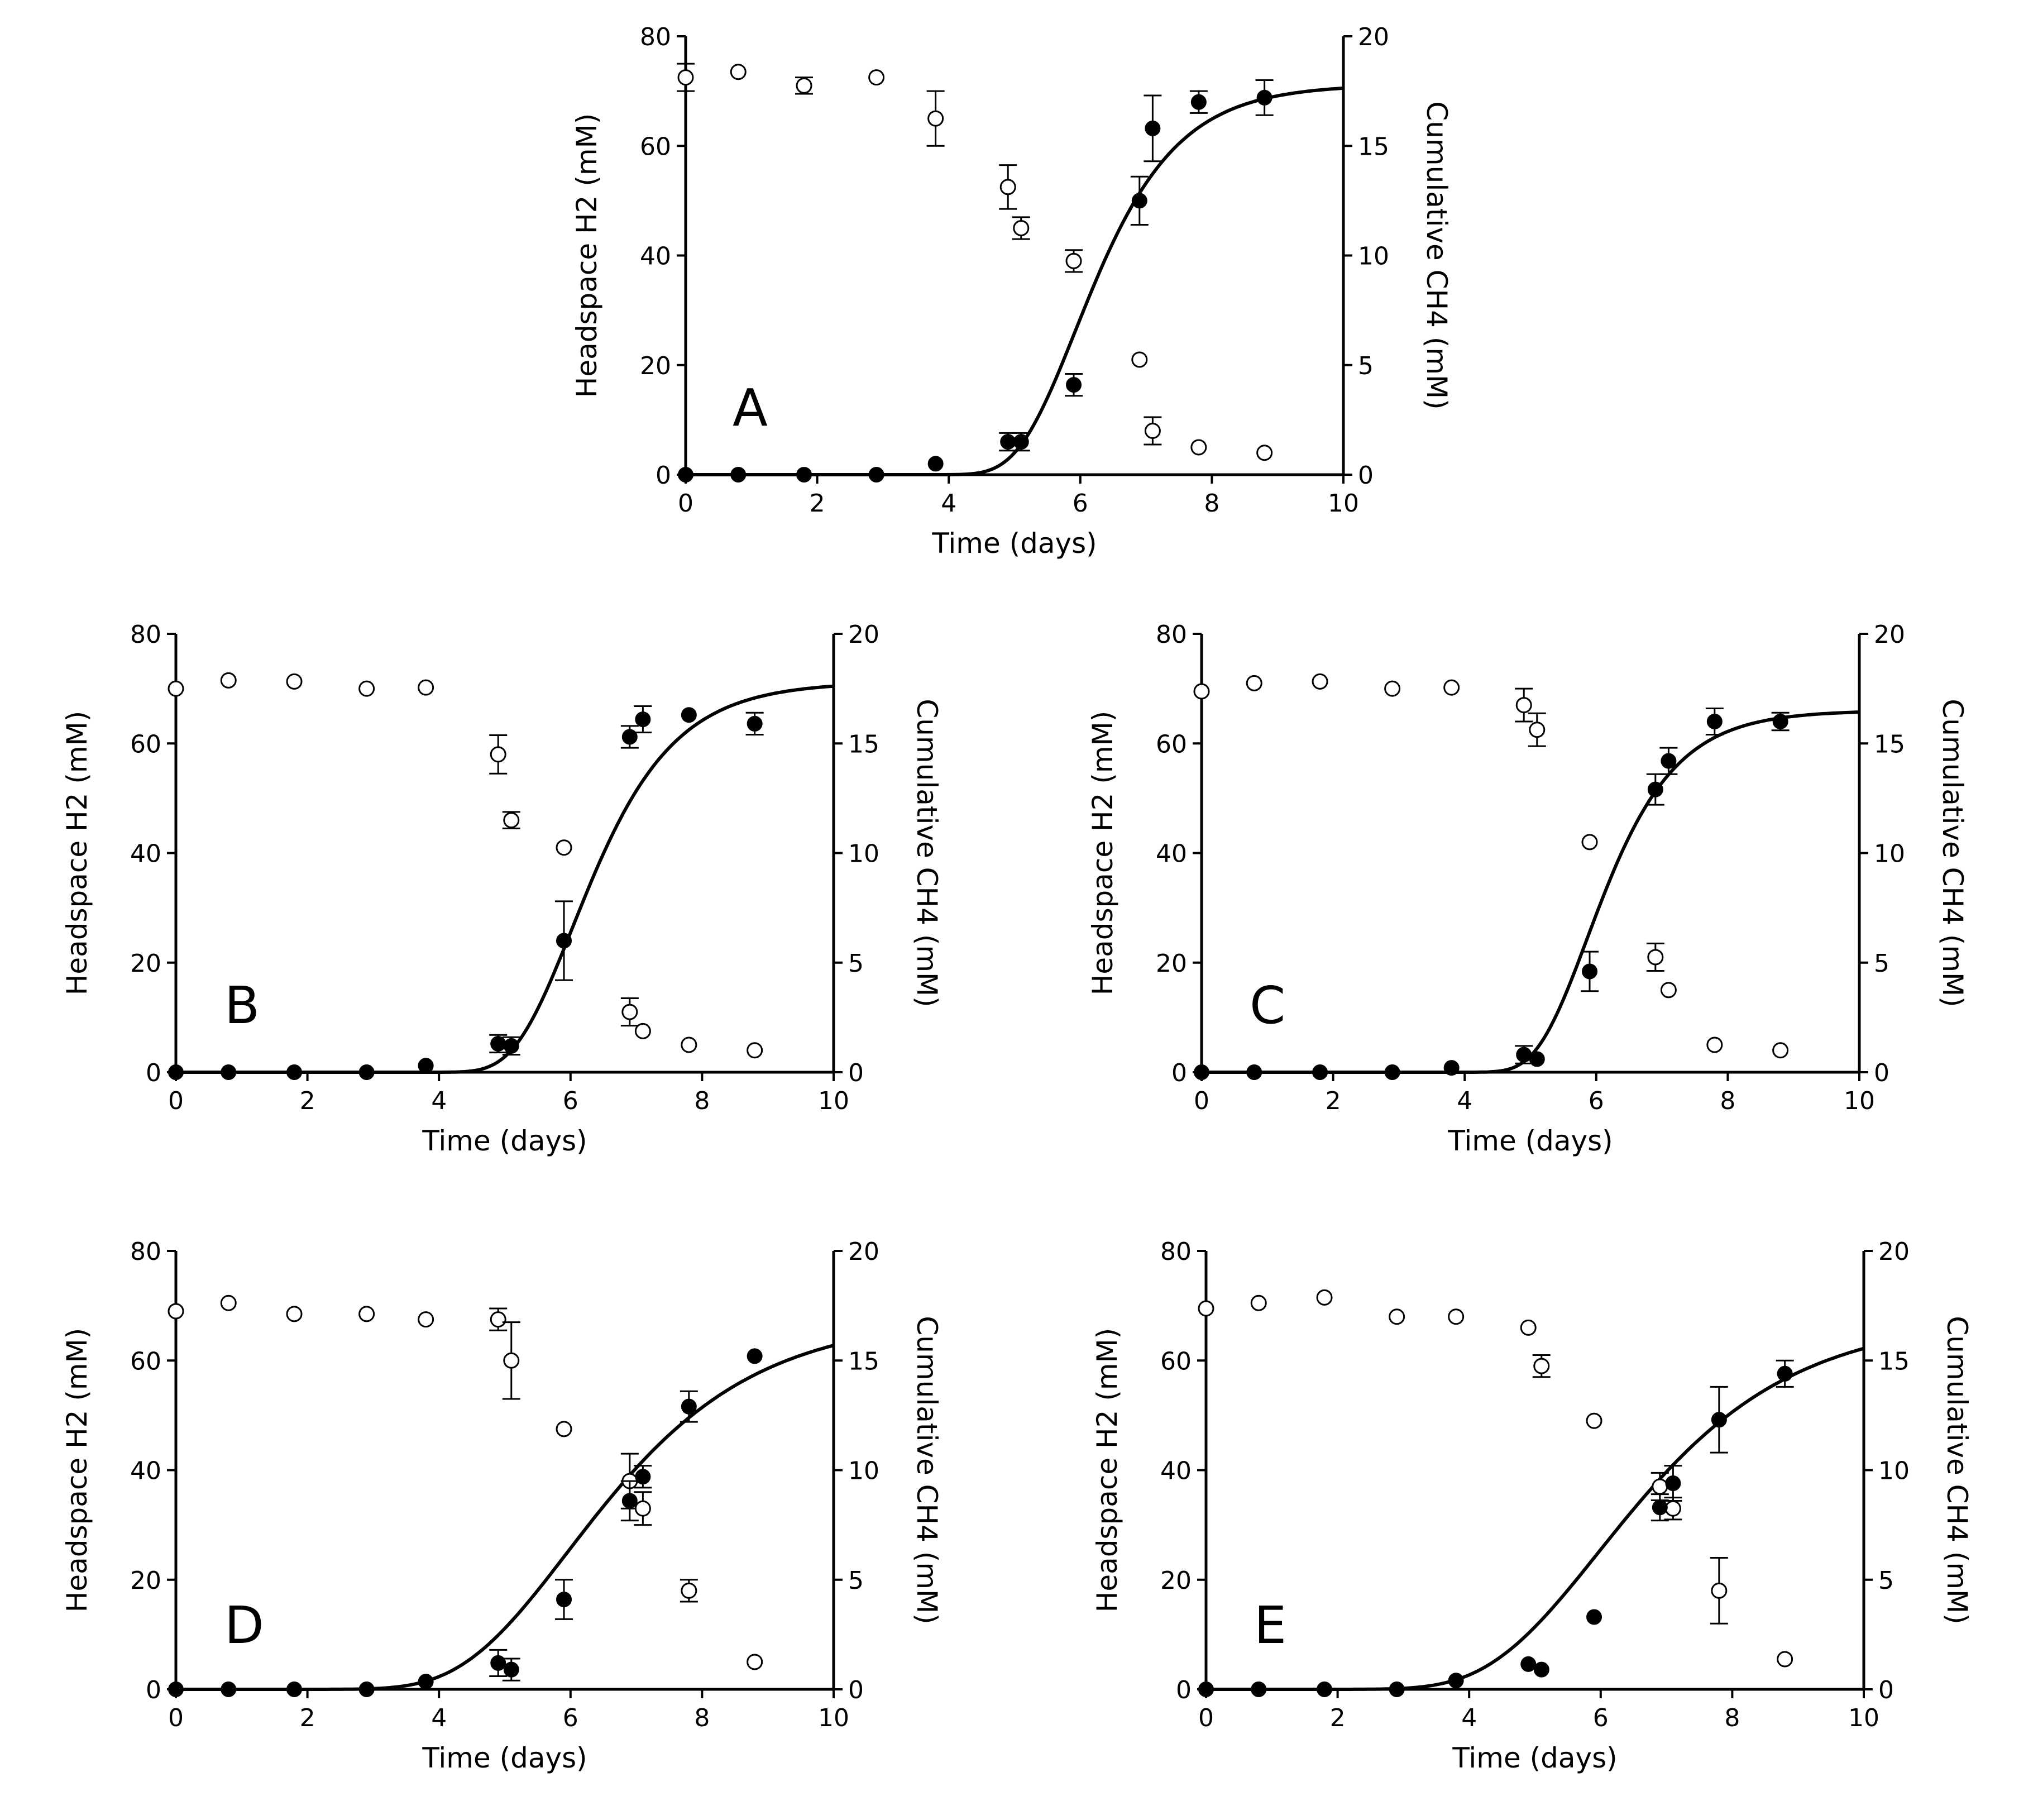  I want to click on panel-letter: A, so click(750, 408).